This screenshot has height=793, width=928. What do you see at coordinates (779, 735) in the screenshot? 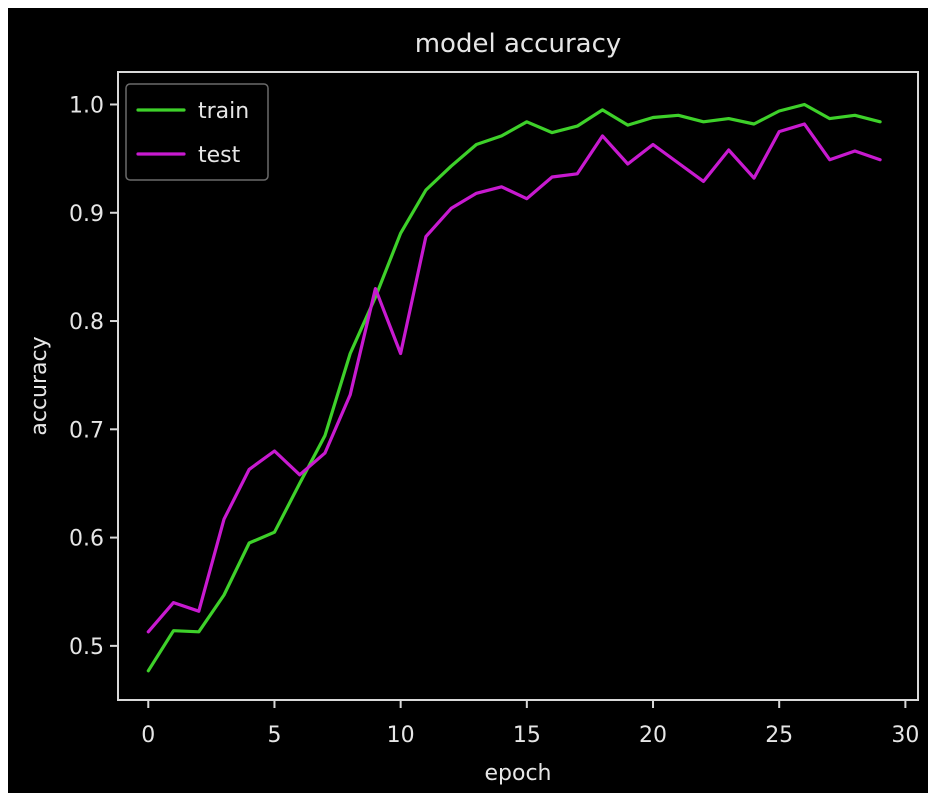
I see `x-tick-label: 25` at bounding box center [779, 735].